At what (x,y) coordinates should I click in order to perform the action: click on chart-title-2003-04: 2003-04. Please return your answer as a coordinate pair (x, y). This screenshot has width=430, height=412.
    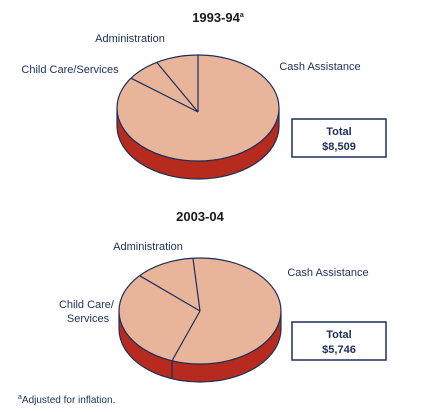
    Looking at the image, I should click on (200, 216).